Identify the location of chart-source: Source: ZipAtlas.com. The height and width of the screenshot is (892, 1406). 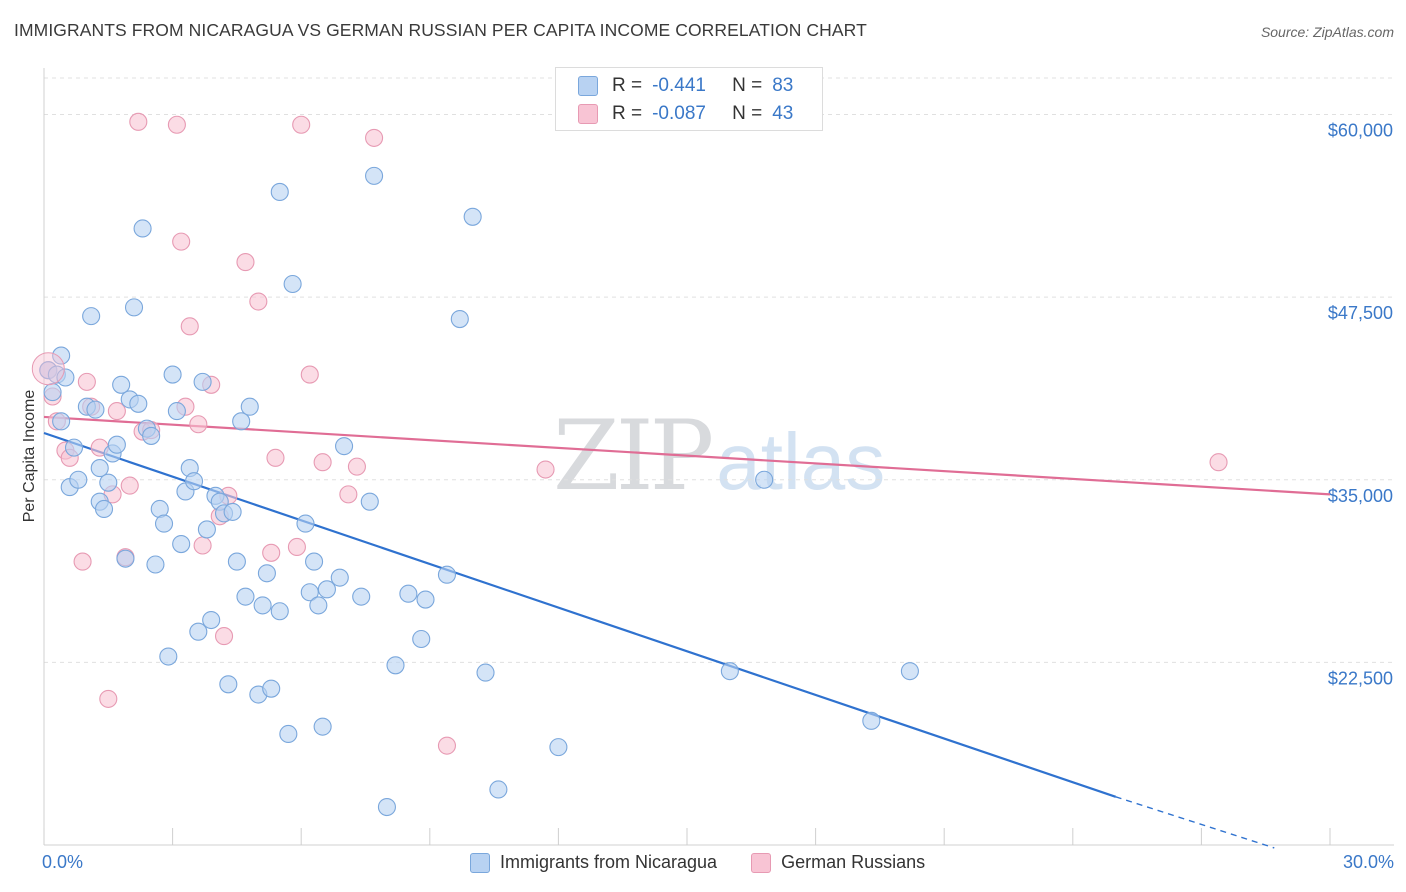
(1327, 32).